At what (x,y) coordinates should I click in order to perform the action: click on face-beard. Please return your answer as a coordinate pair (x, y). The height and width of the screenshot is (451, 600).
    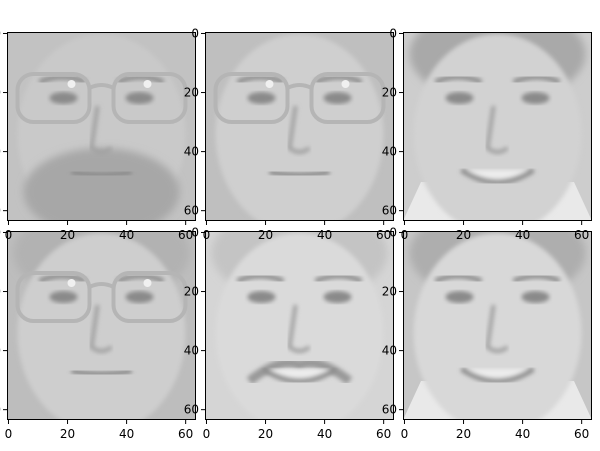
    Looking at the image, I should click on (101, 184).